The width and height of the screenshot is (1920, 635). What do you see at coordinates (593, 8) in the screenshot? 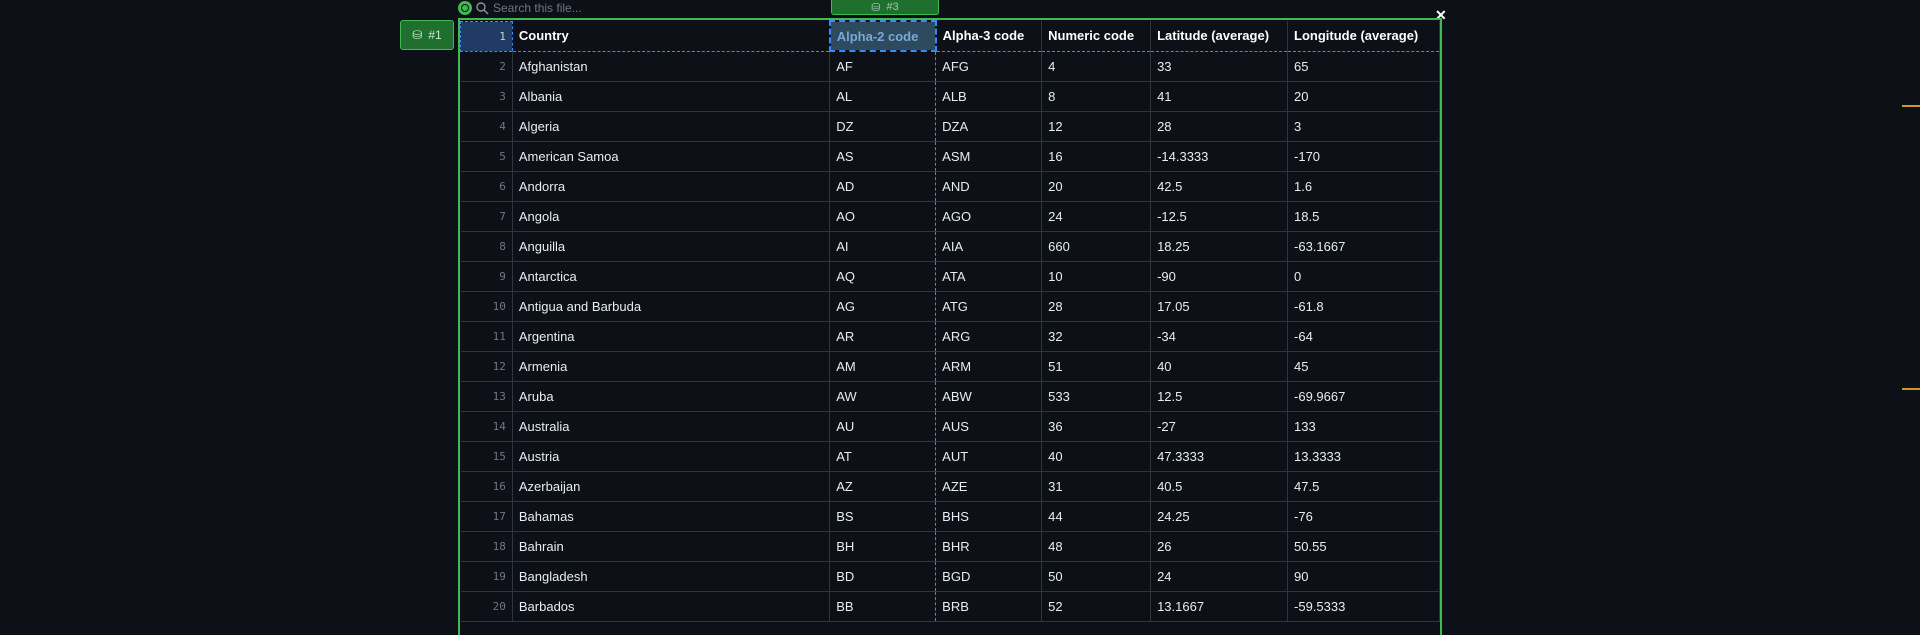
I see `search-input` at bounding box center [593, 8].